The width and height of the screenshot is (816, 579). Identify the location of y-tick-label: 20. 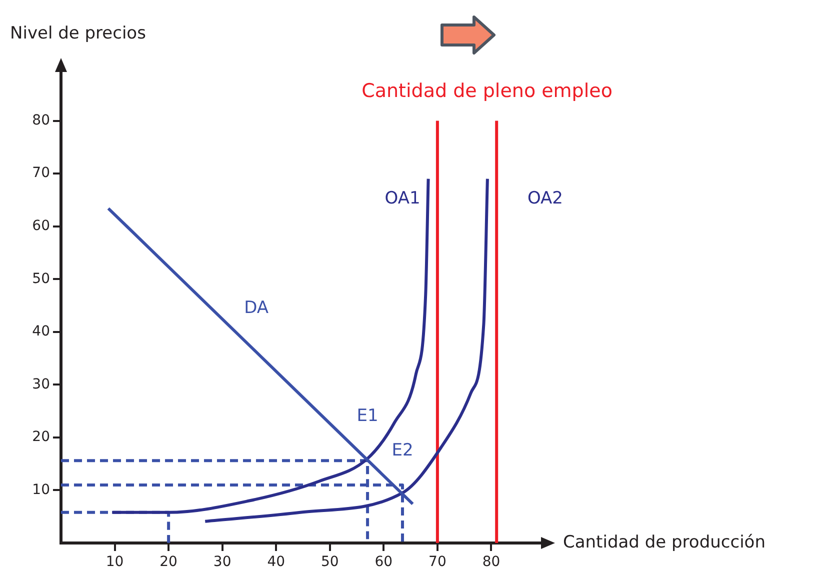
(41, 437).